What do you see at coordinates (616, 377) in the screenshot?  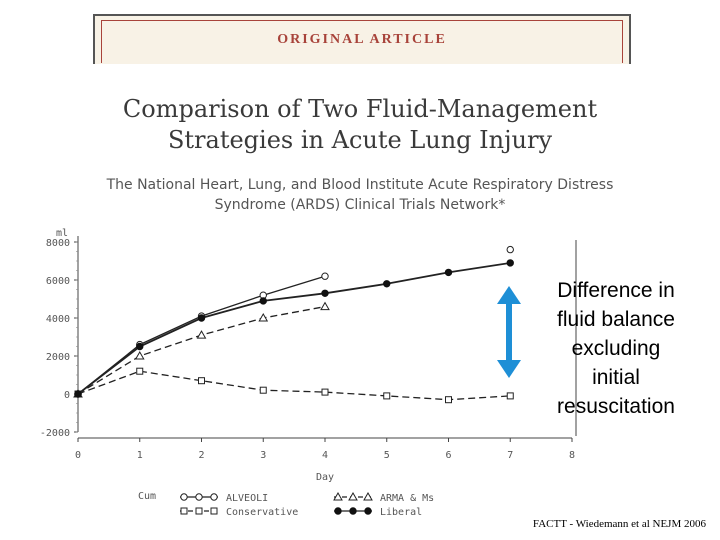 I see `callout-line-4: initial` at bounding box center [616, 377].